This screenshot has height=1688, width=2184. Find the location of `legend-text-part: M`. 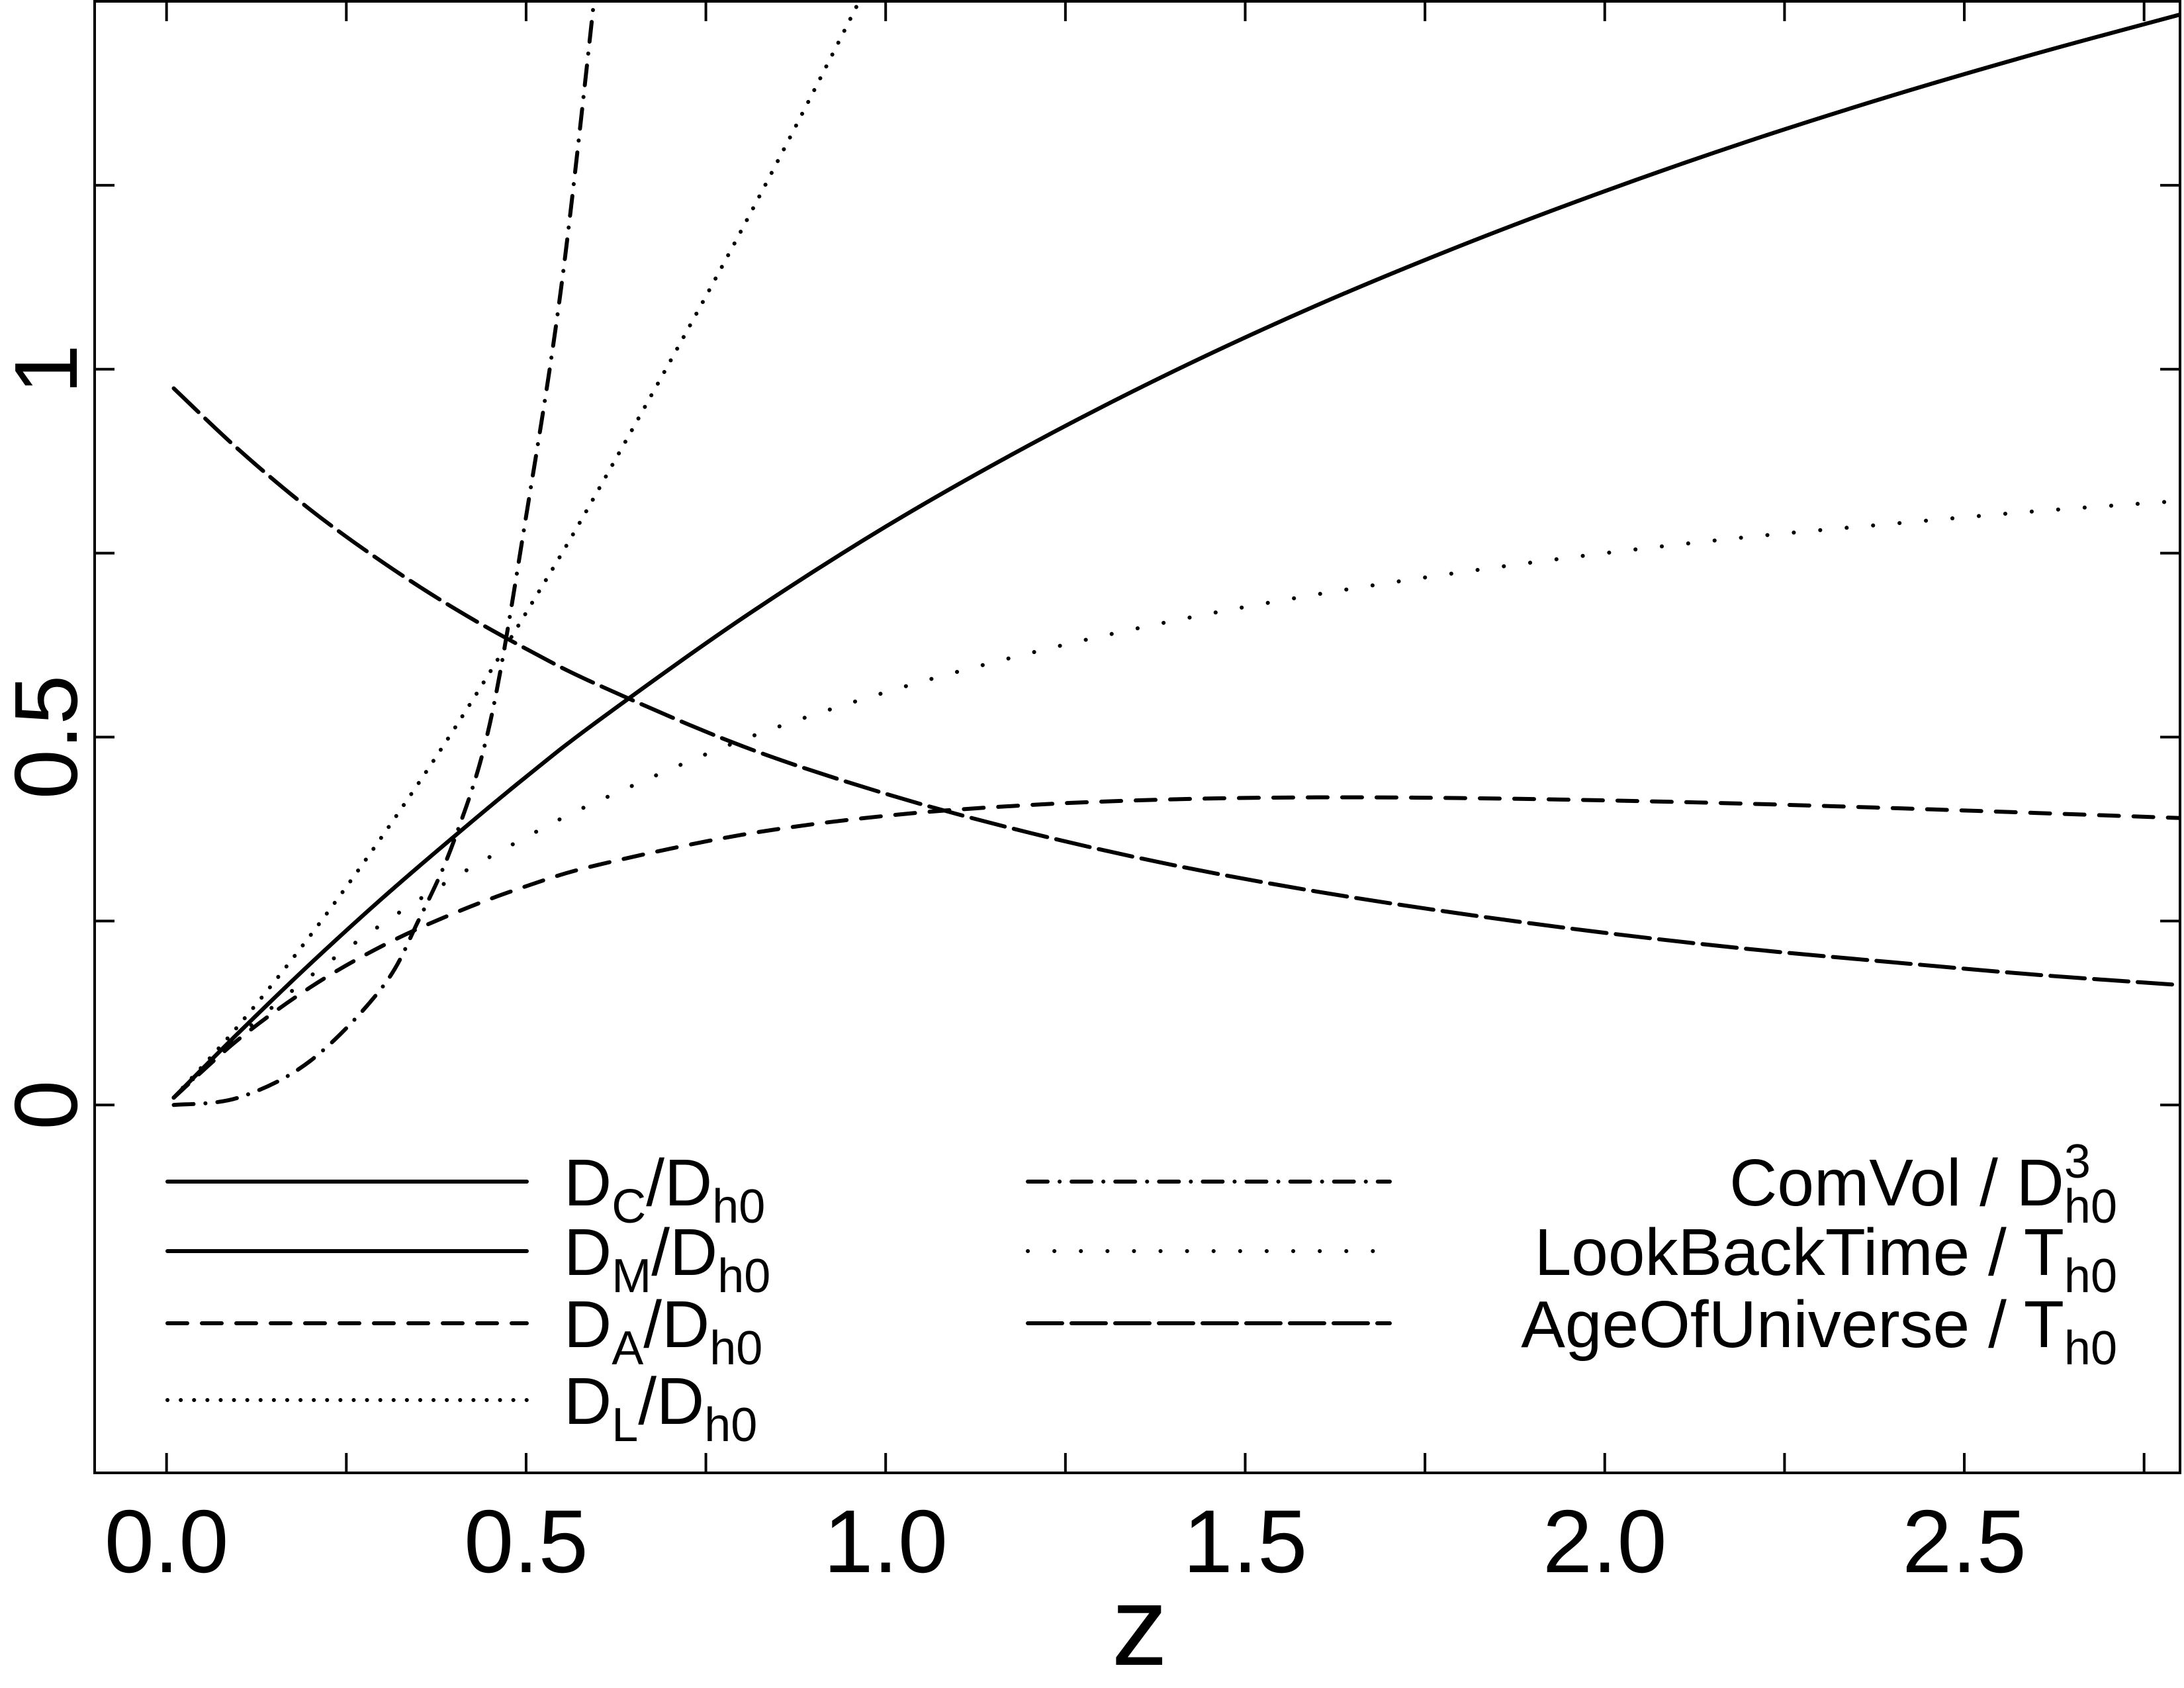

legend-text-part: M is located at coordinates (631, 1276).